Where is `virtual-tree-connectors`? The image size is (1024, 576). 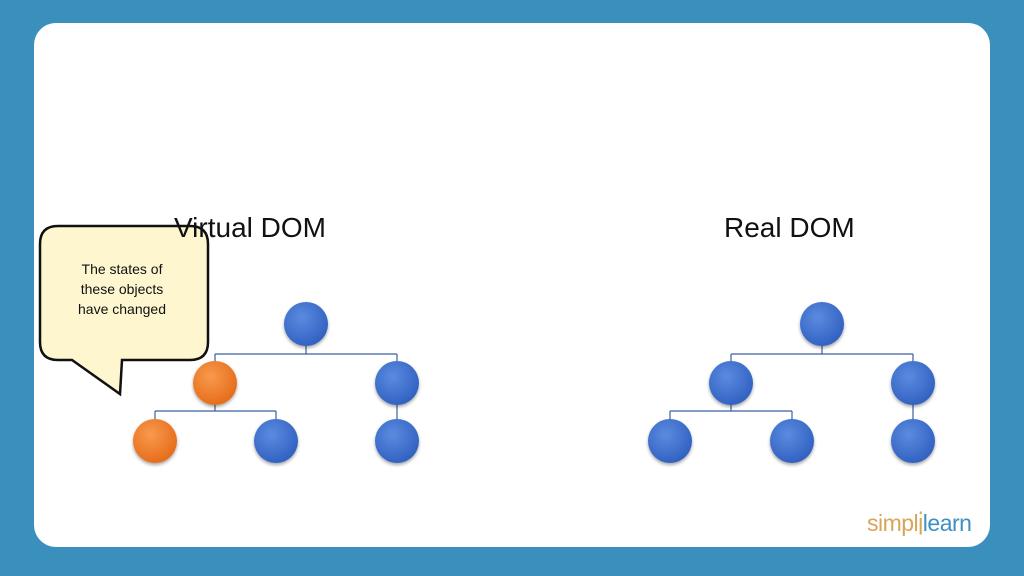
virtual-tree-connectors is located at coordinates (276, 383).